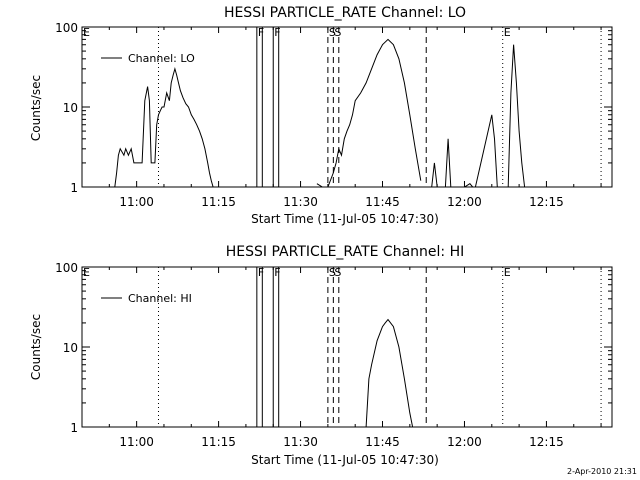 This screenshot has width=640, height=480. Describe the element at coordinates (602, 471) in the screenshot. I see `plot-timestamp: 2-Apr-2010 21:31` at that location.